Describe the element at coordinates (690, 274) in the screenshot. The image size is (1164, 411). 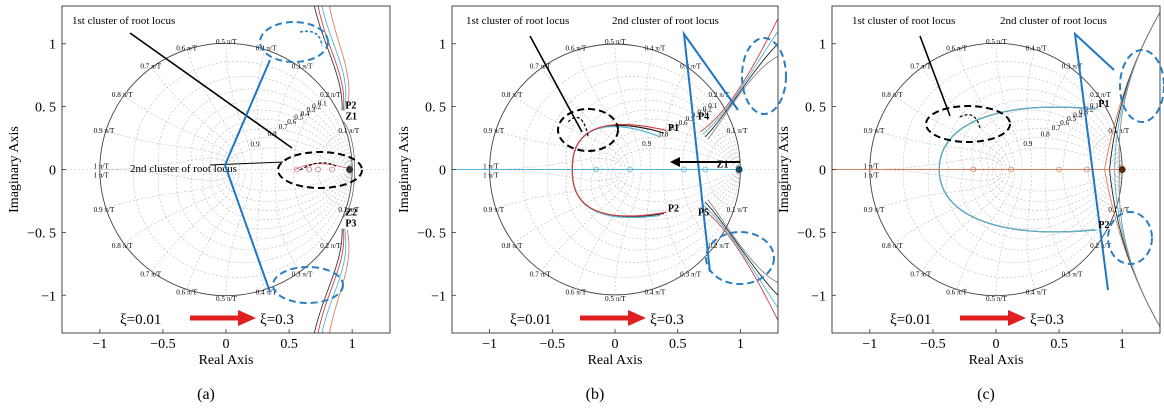
I see `wn-label: 0.3 π/T` at that location.